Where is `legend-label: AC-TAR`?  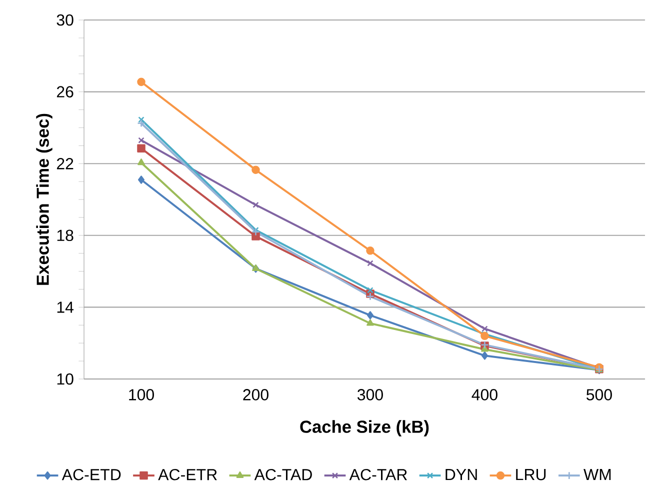
legend-label: AC-TAR is located at coordinates (378, 474).